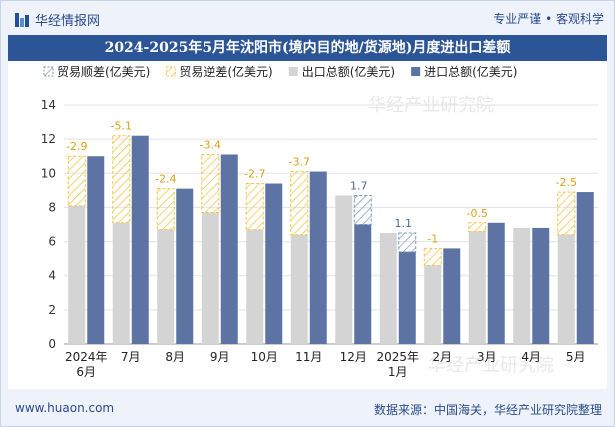 The height and width of the screenshot is (427, 615). What do you see at coordinates (548, 19) in the screenshot?
I see `tagline: 专业严谨 • 客观科学` at bounding box center [548, 19].